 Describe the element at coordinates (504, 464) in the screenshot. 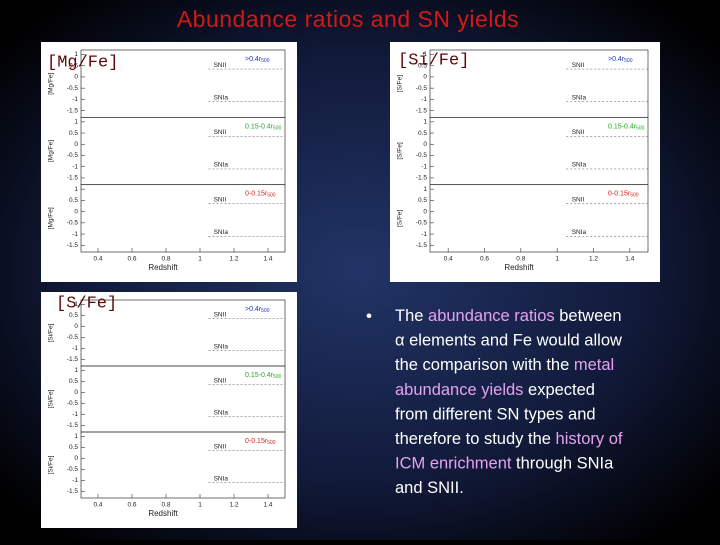

I see `bullet-line: ICM enrichment through SNIa` at that location.